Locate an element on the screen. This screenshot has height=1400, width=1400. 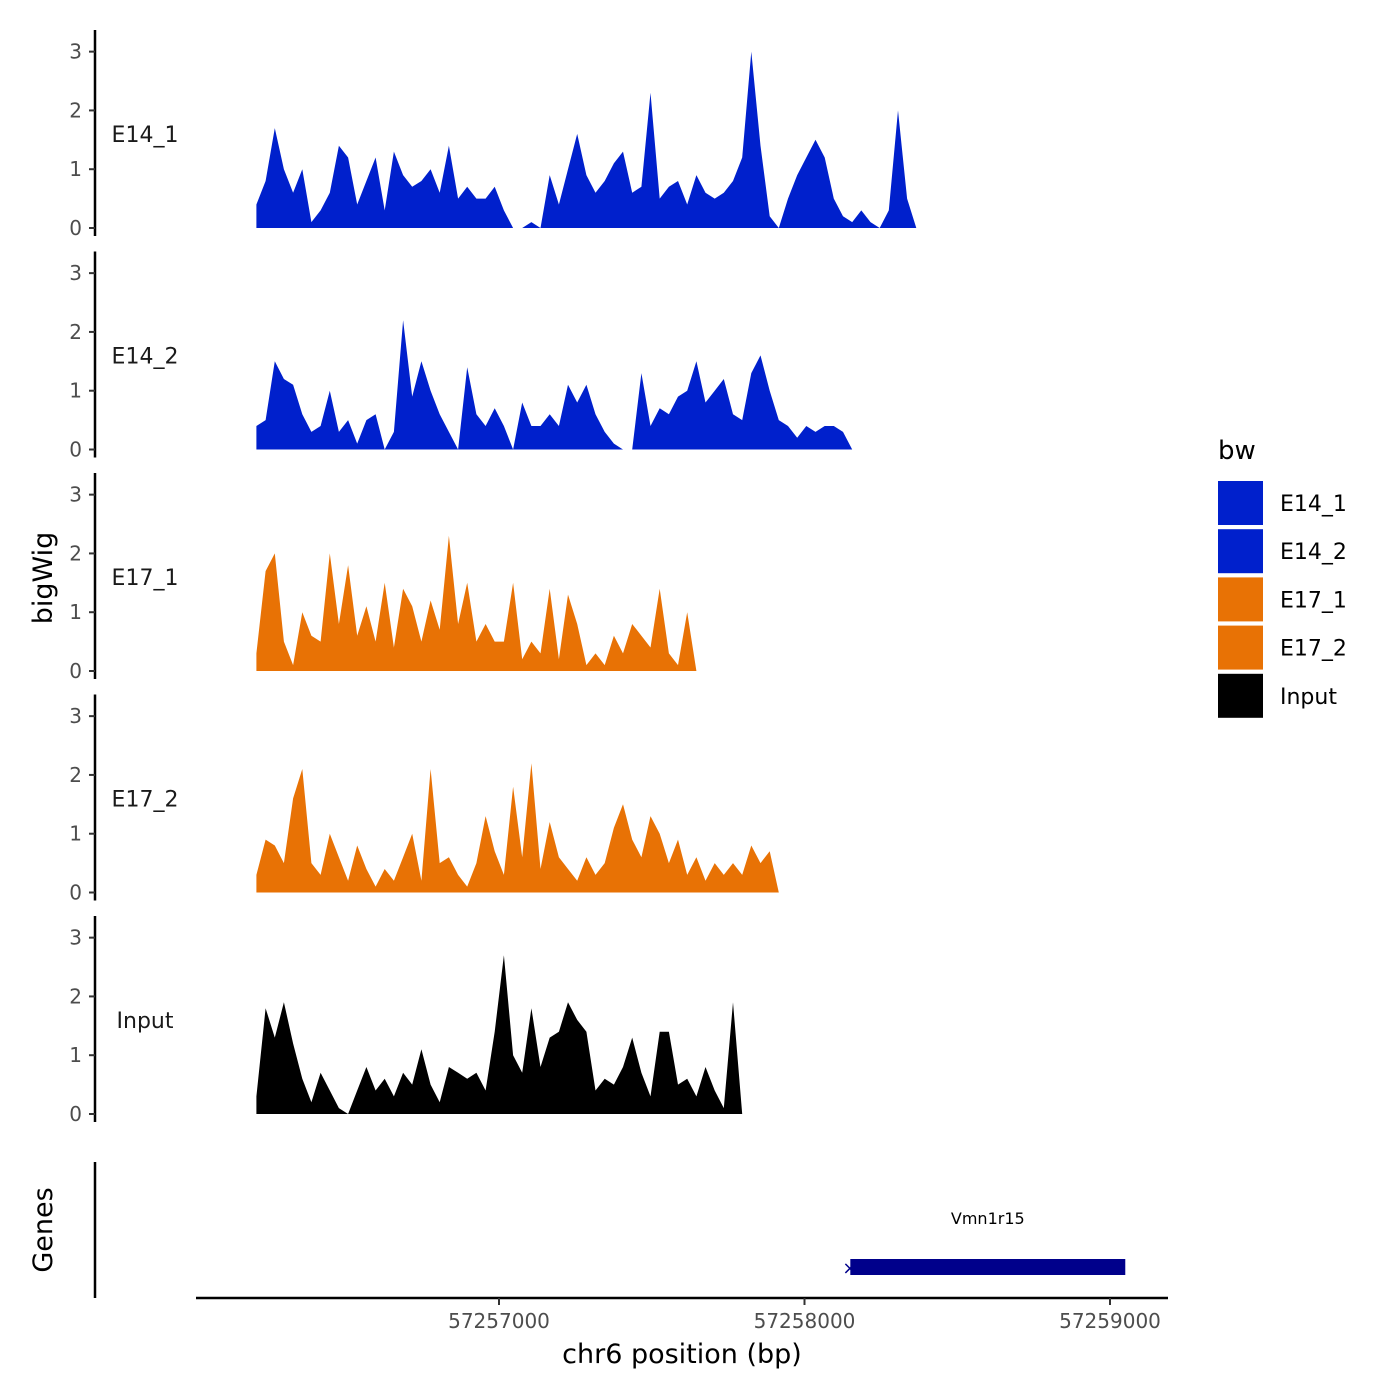
legend-title: bw is located at coordinates (1237, 451).